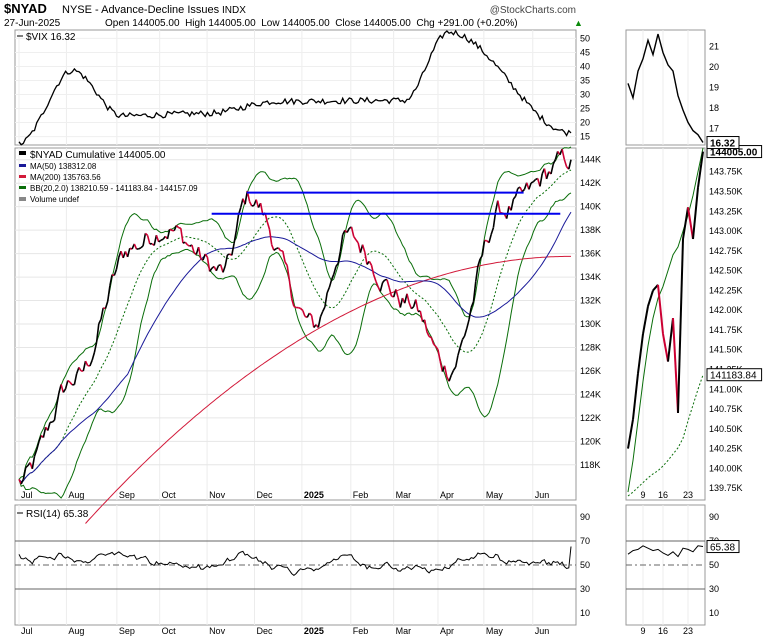 The image size is (770, 639). Describe the element at coordinates (127, 631) in the screenshot. I see `x-tick-label: Sep` at that location.